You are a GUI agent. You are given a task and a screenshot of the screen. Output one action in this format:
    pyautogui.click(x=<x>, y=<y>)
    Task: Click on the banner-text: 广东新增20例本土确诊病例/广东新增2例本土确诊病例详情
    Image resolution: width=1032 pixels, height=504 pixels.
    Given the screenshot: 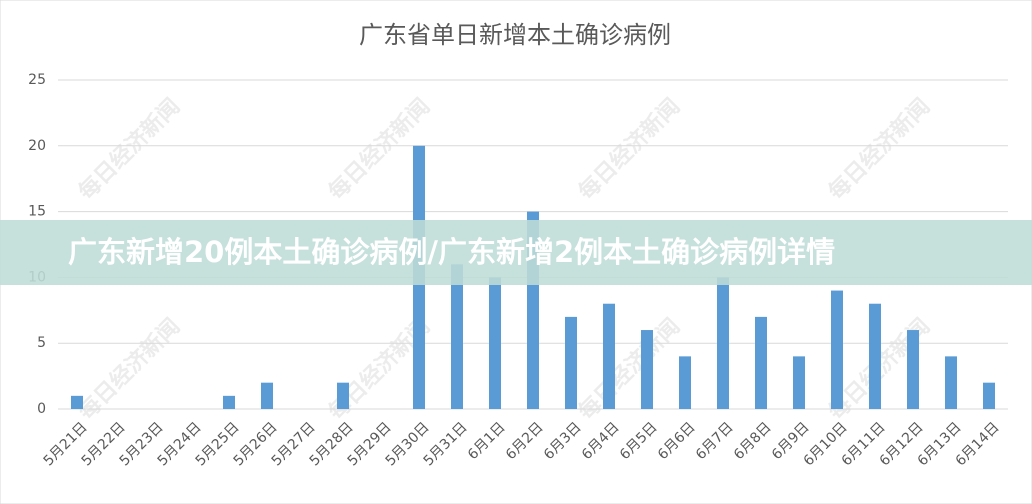 What is the action you would take?
    pyautogui.click(x=451, y=252)
    